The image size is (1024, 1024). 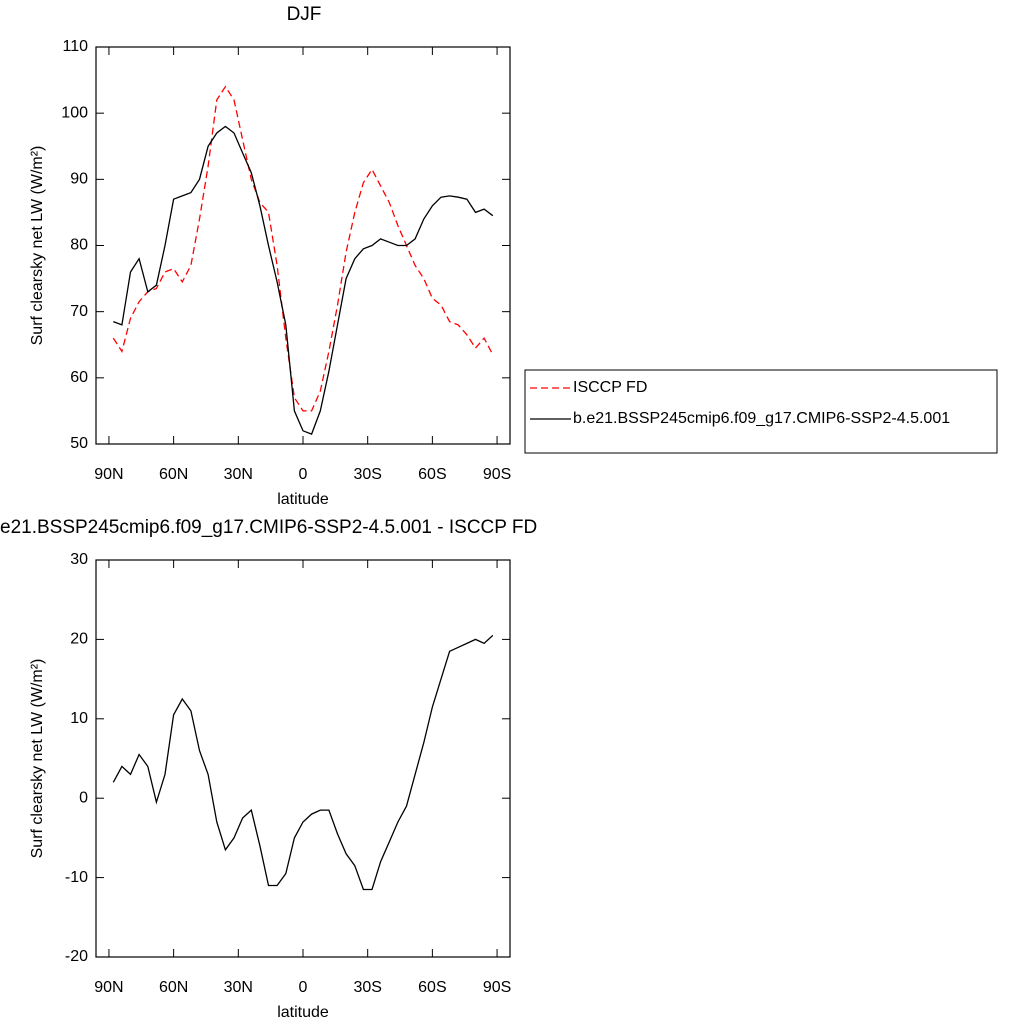 I want to click on chart-title: DJF, so click(x=304, y=14).